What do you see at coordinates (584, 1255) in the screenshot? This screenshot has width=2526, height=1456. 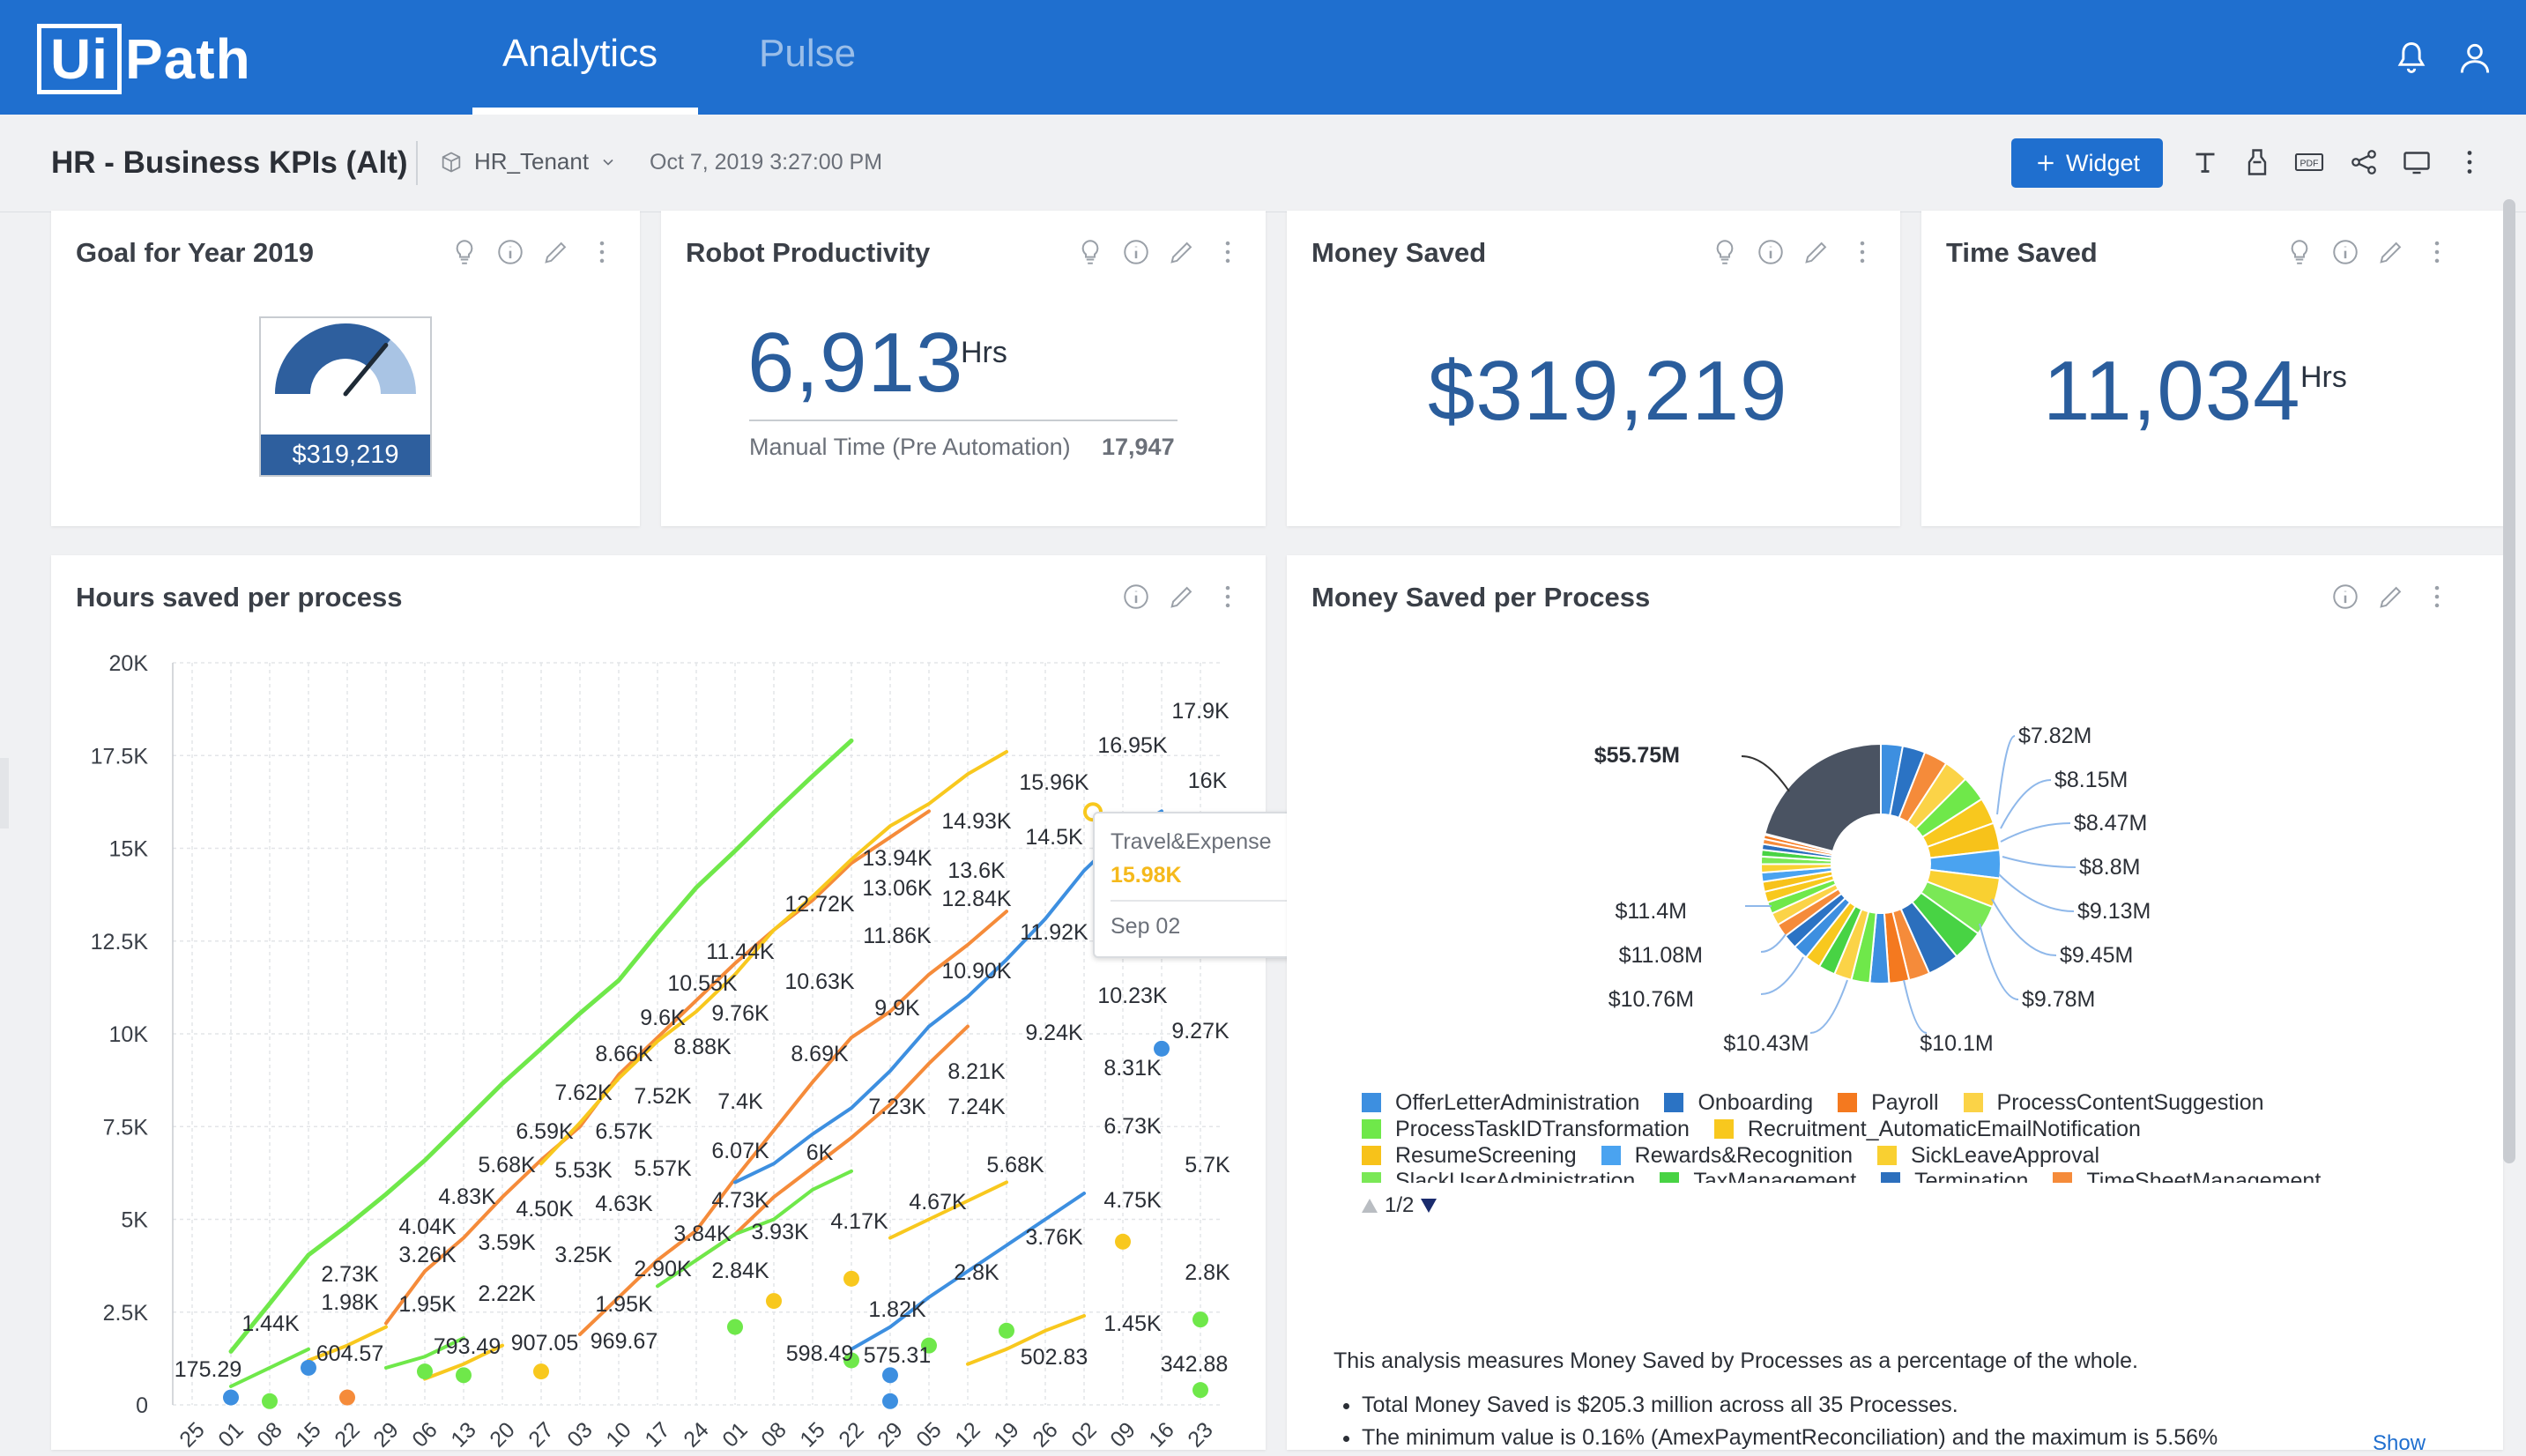 I see `data-label: 3.25K` at bounding box center [584, 1255].